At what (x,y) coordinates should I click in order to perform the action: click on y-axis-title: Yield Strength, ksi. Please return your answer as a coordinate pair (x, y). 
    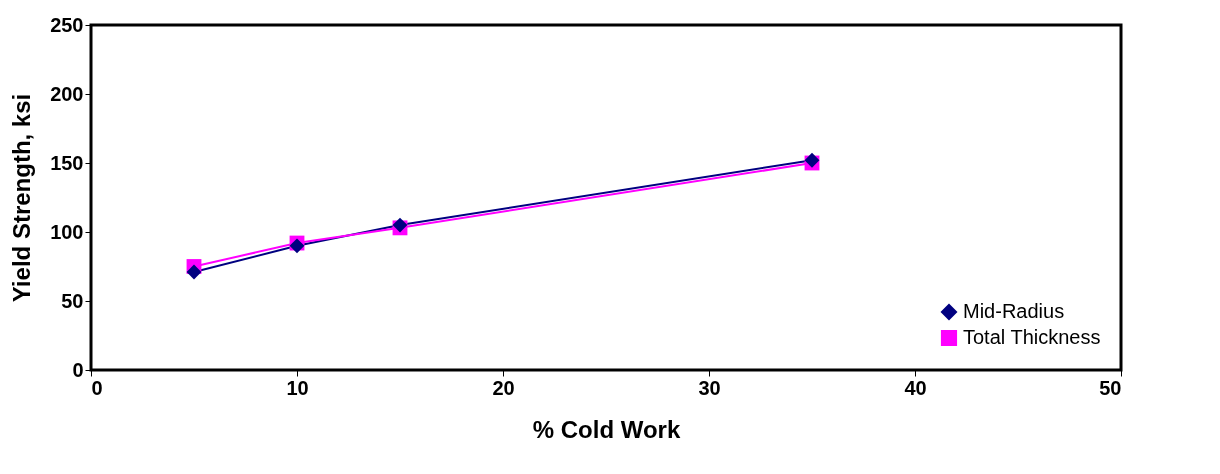
    Looking at the image, I should click on (22, 198).